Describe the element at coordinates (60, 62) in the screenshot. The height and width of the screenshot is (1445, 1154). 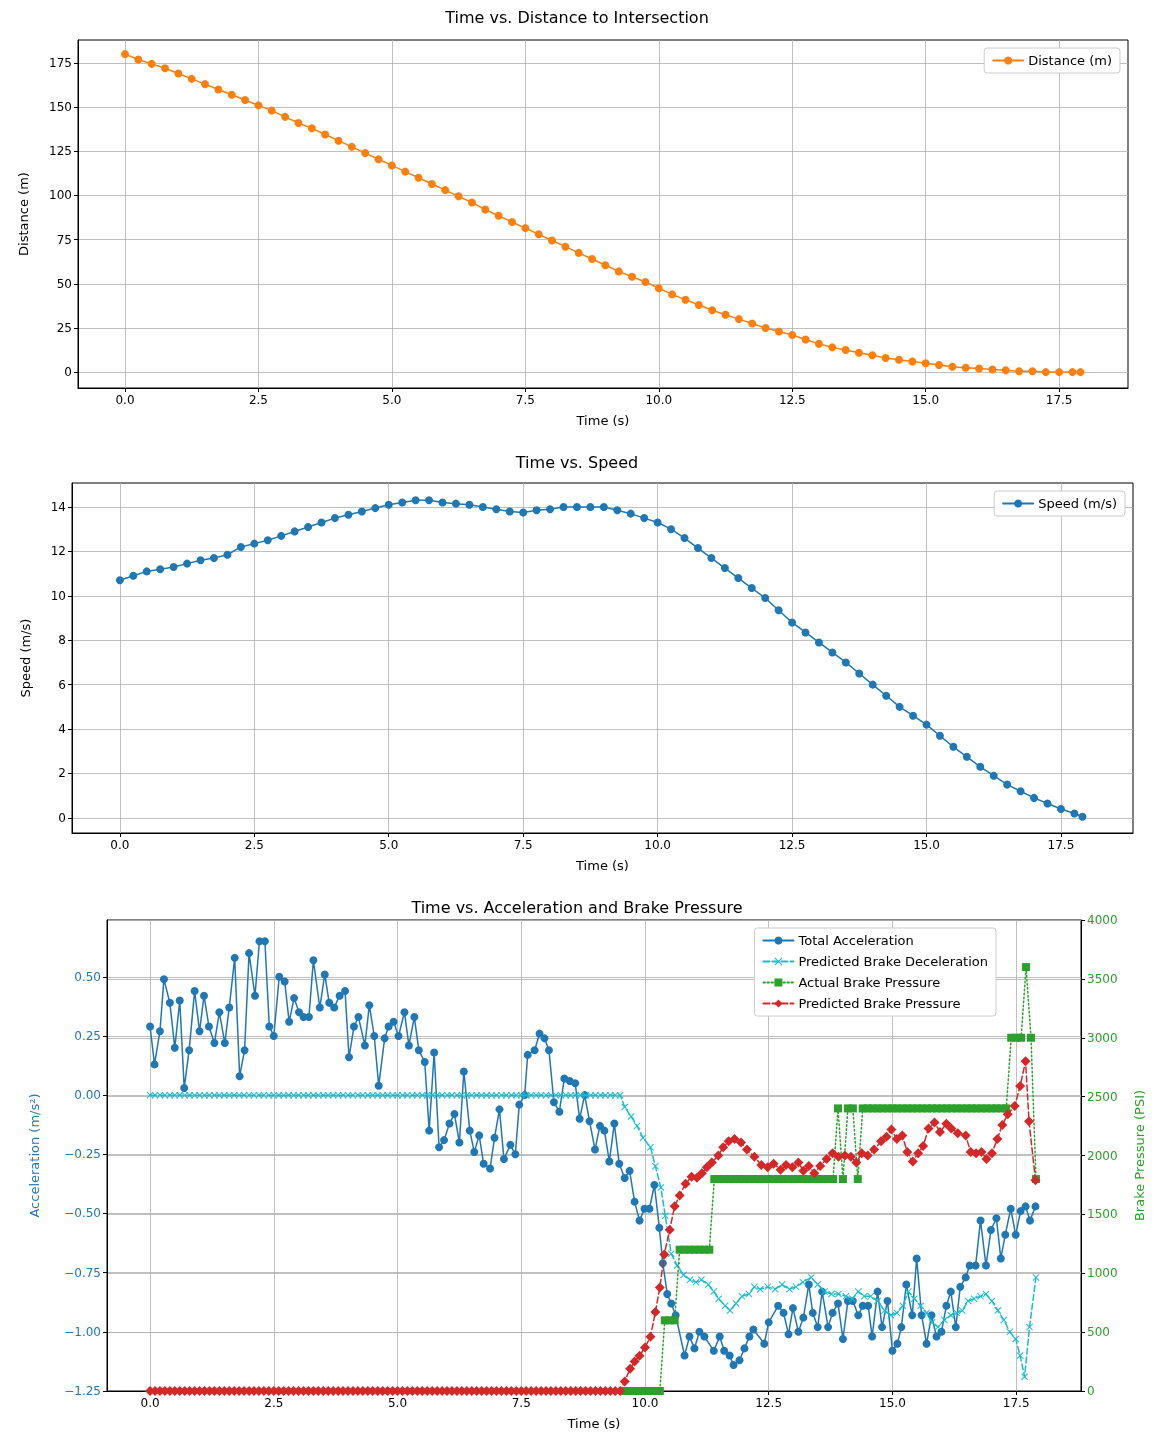
I see `y-tick-label: 175` at that location.